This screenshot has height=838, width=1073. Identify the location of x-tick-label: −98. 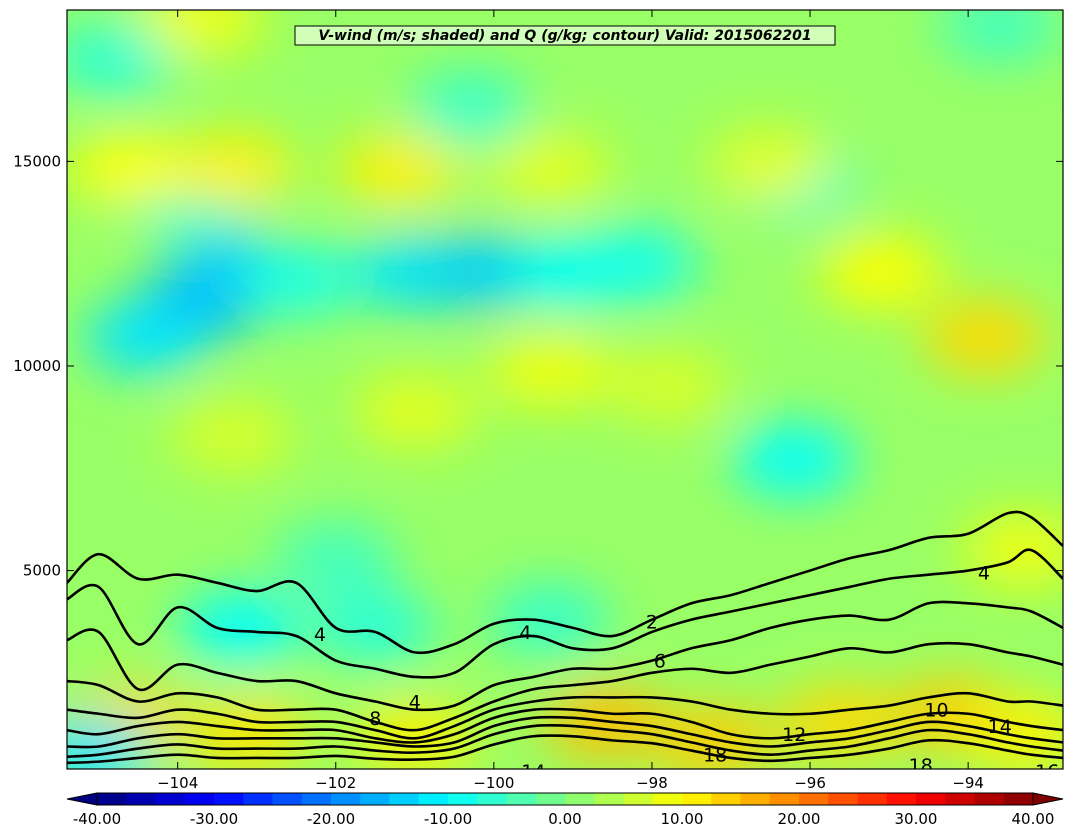
(652, 783).